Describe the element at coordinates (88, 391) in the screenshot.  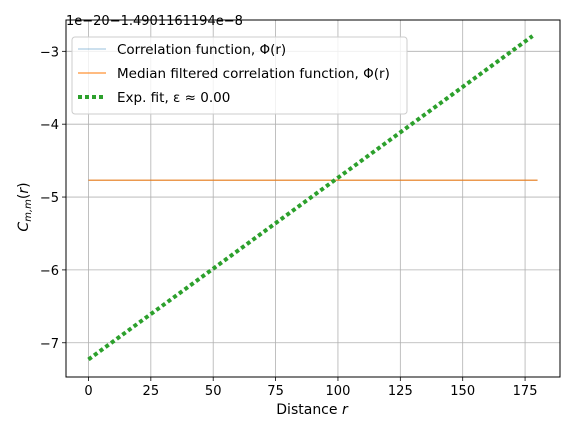
I see `x-tick-label: 0` at that location.